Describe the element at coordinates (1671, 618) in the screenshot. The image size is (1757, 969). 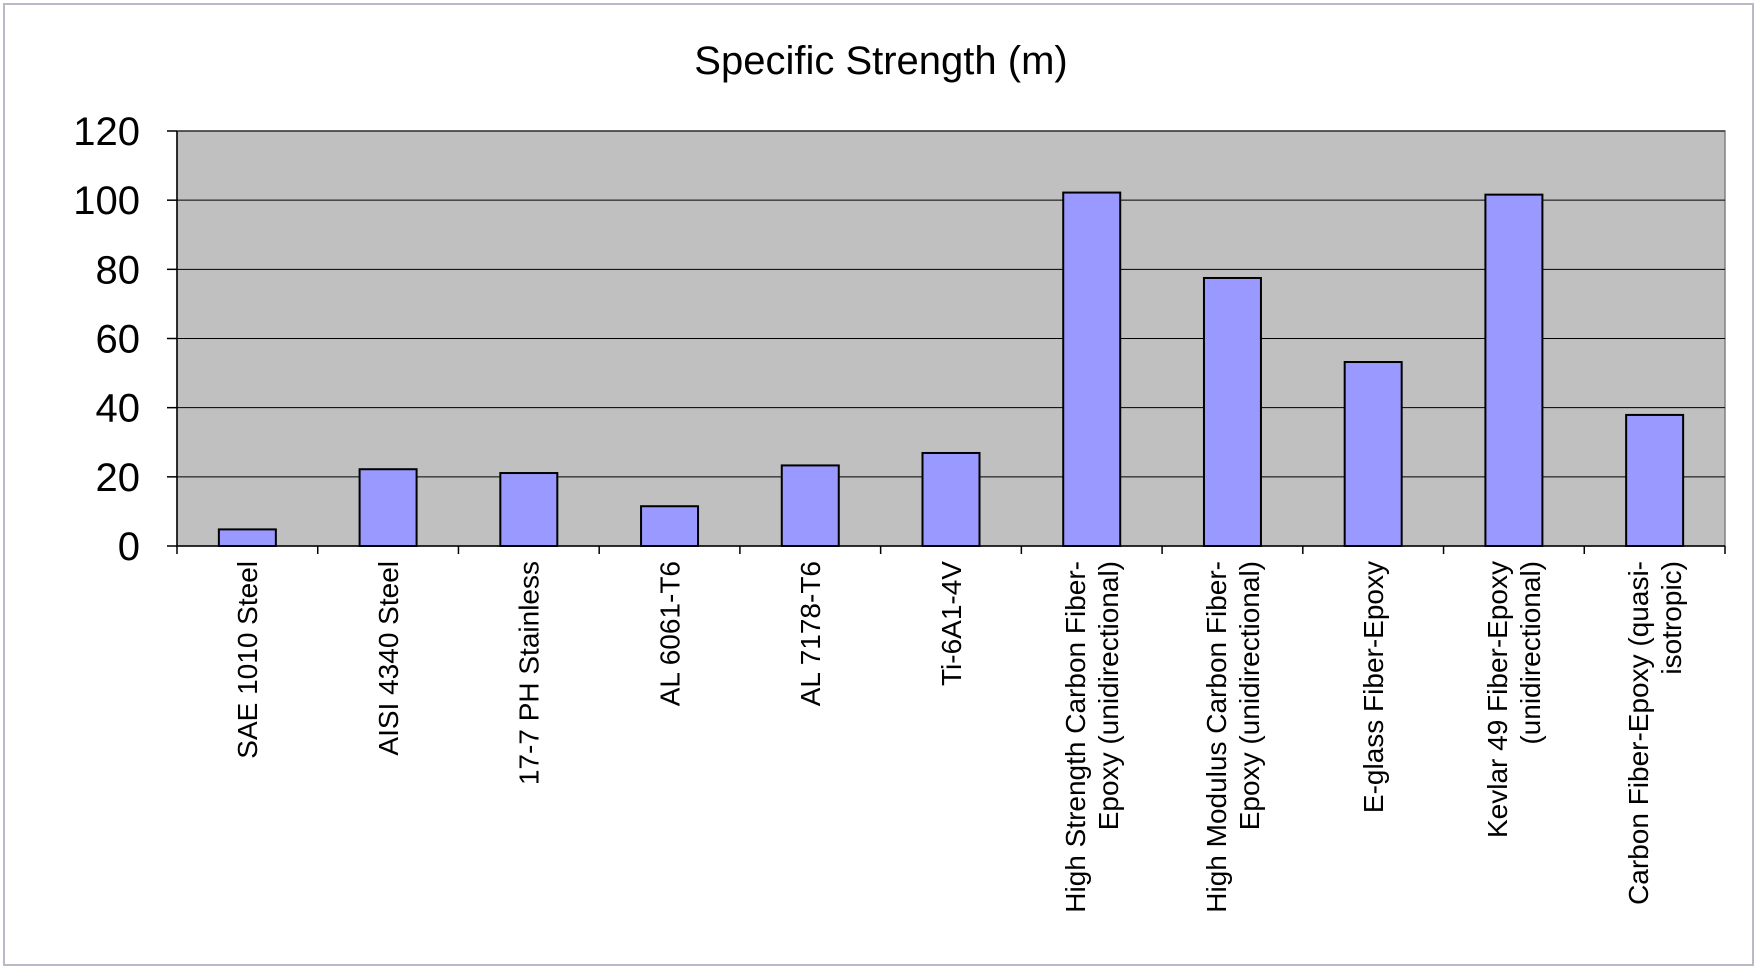
I see `x-tick-label-line: isotropic)` at that location.